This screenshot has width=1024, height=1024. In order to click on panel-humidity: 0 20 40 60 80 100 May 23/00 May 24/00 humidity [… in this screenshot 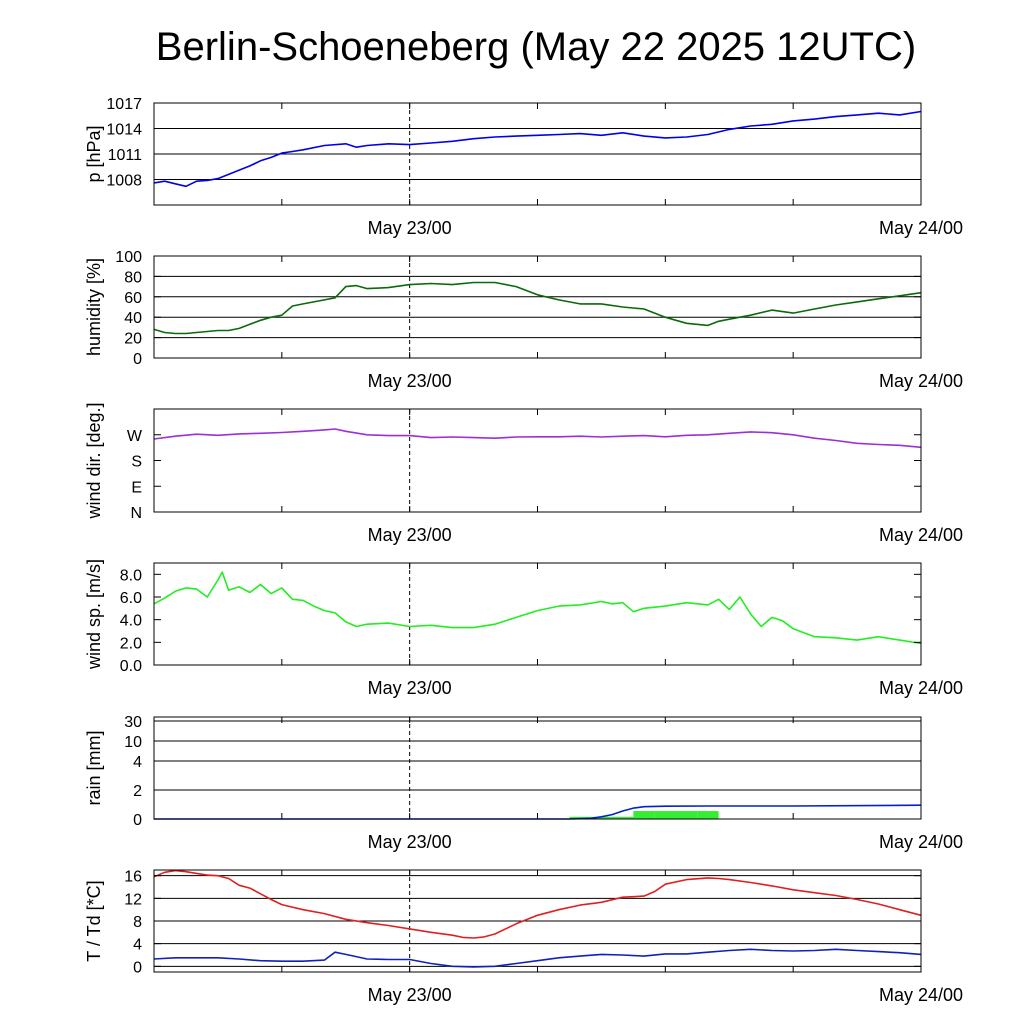, I will do `click(523, 320)`.